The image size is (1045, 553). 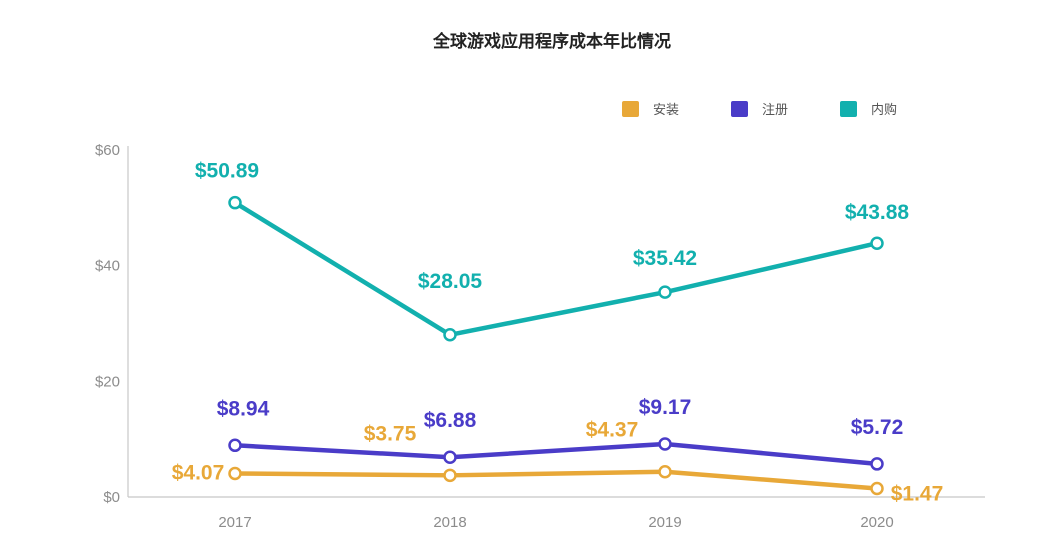 What do you see at coordinates (868, 109) in the screenshot?
I see `legend-item: 内购` at bounding box center [868, 109].